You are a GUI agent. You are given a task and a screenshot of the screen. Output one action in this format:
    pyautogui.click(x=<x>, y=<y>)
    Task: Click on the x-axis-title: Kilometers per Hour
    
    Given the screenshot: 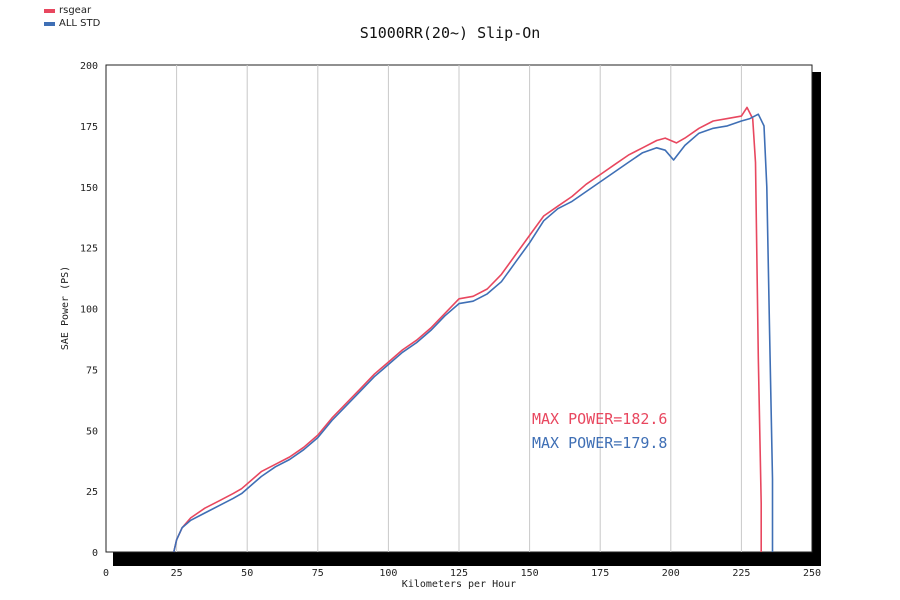 What is the action you would take?
    pyautogui.click(x=459, y=584)
    